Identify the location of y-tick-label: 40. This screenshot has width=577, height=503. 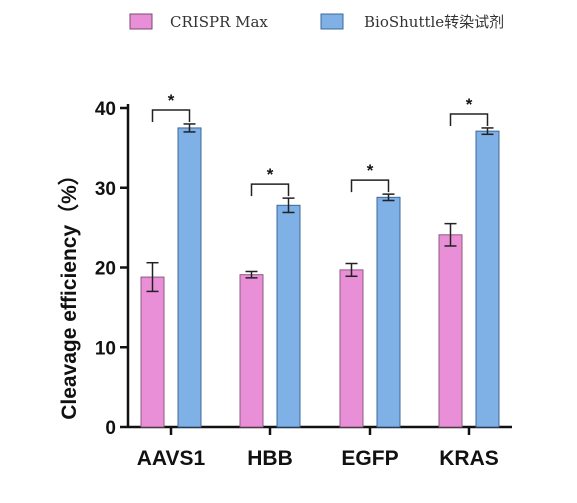
(105, 109).